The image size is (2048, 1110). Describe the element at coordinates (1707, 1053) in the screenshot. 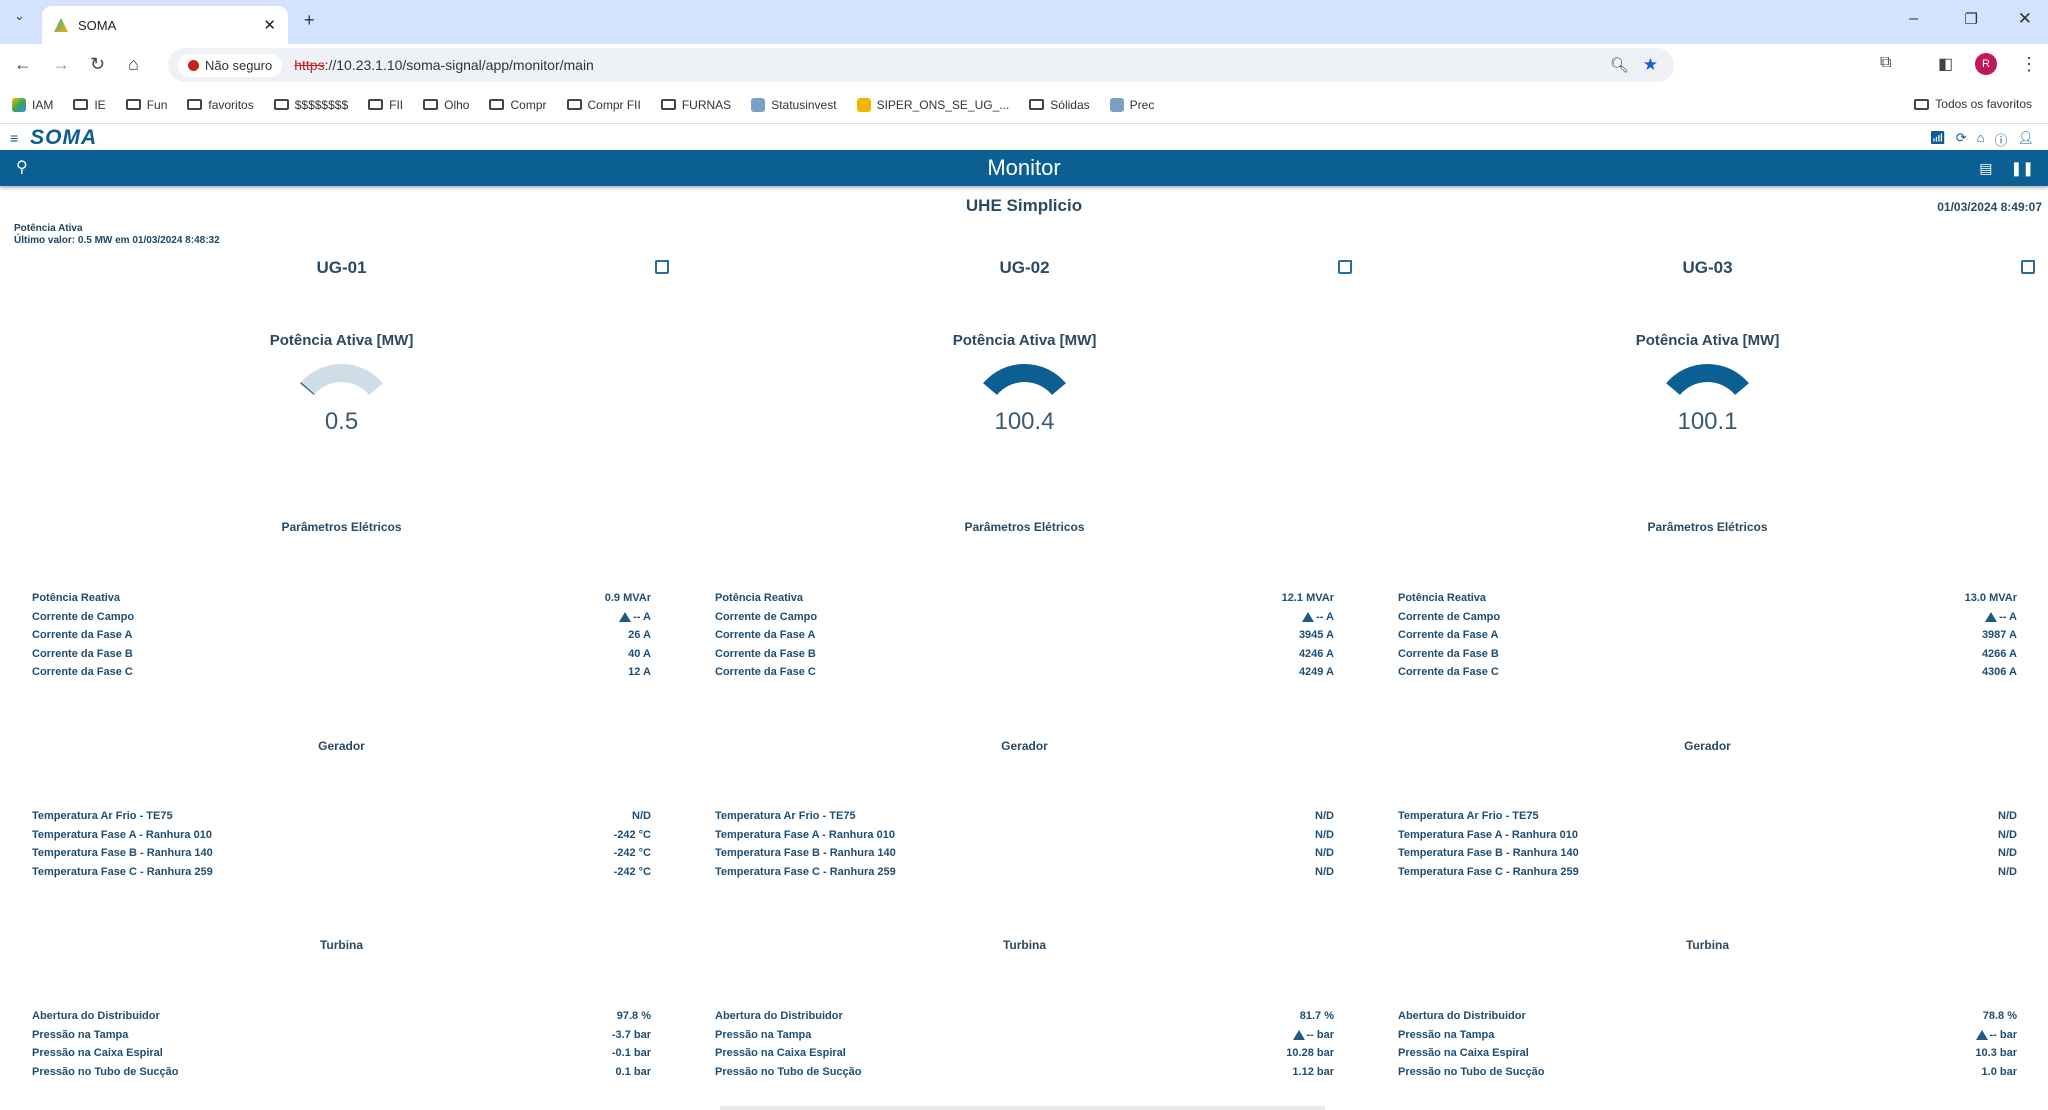

I see `parameter-row: Pressão na Caixa Espiral 10.3 bar` at that location.